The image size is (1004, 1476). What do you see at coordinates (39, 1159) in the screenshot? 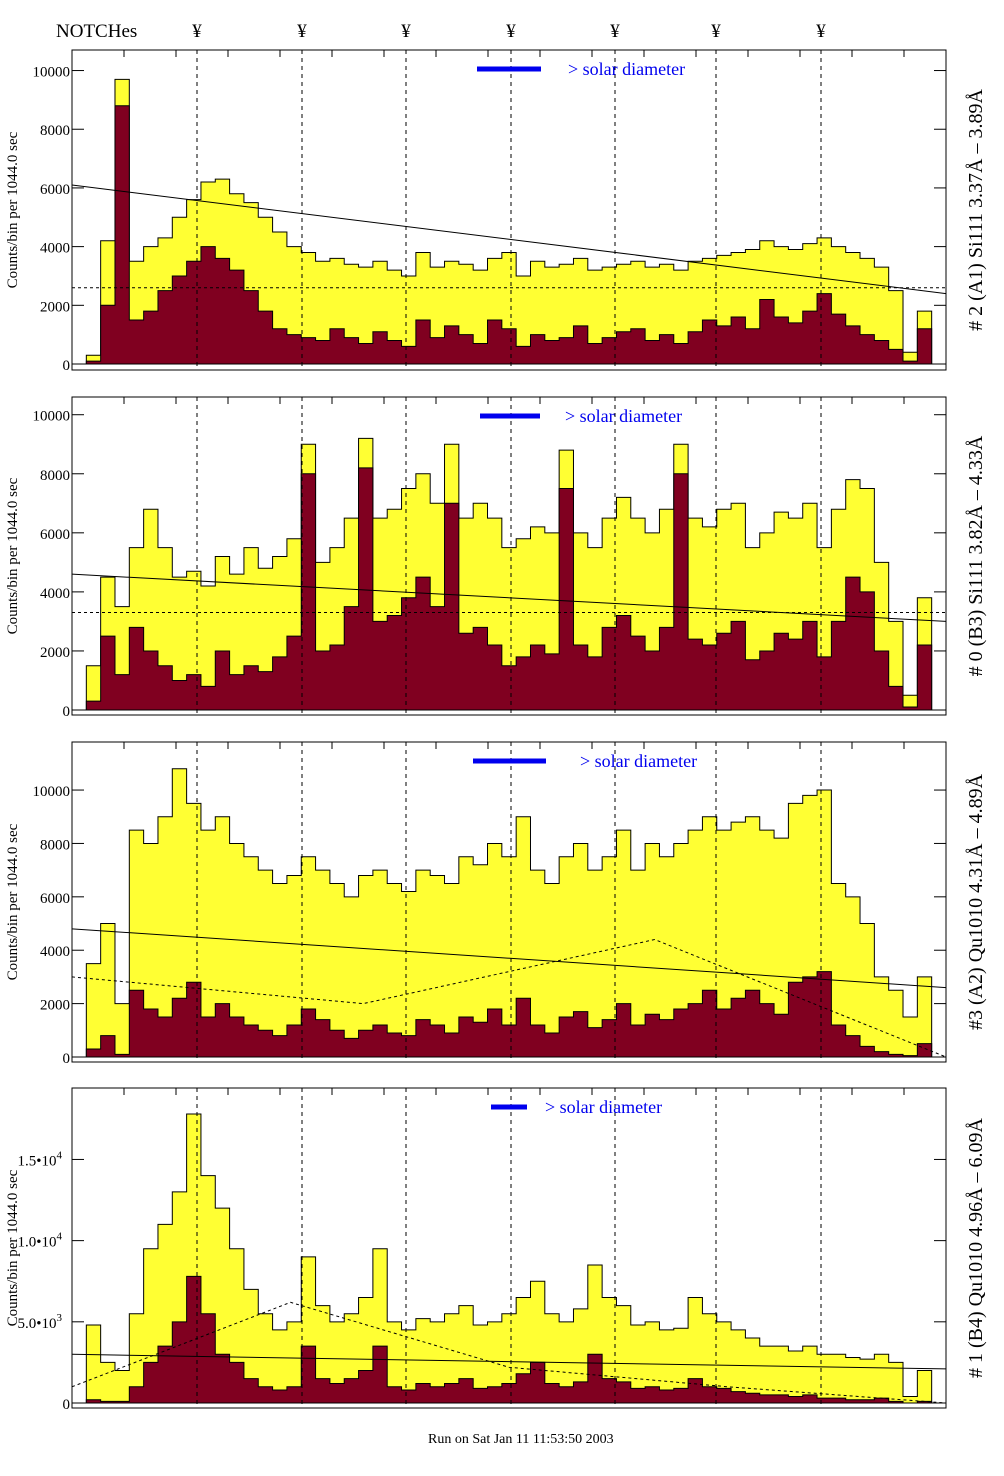
I see `y-tick-label: 1.5•104` at bounding box center [39, 1159].